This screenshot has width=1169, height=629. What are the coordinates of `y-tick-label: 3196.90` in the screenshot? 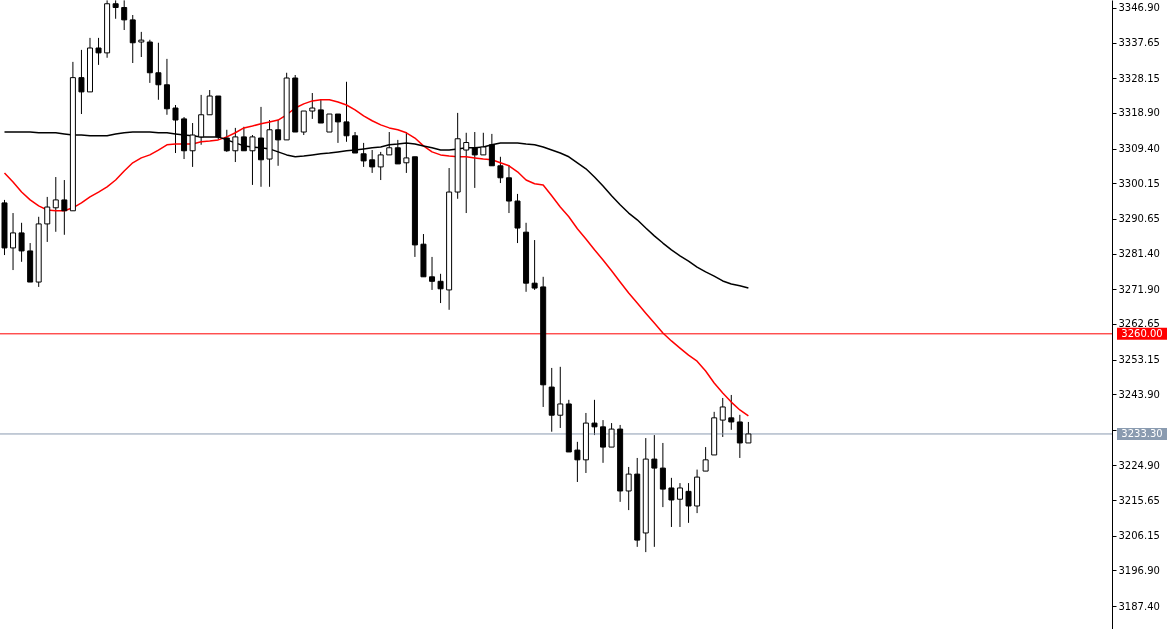 It's located at (1139, 570).